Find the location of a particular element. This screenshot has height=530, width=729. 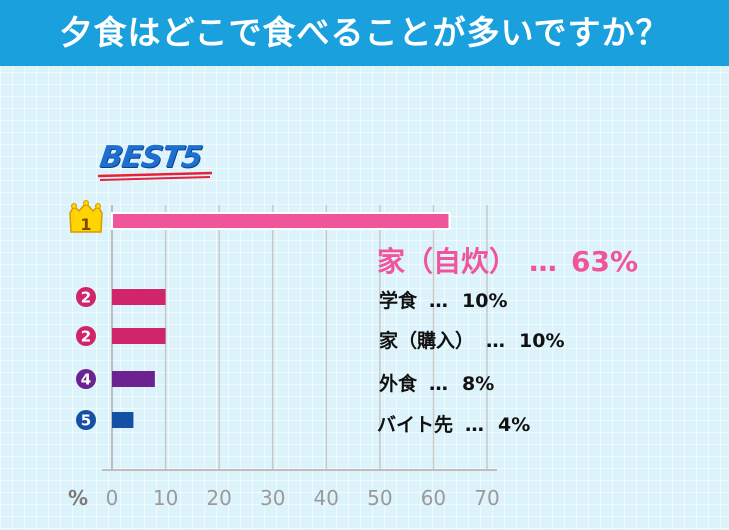

header-bar: 夕食はどこで食べることが多いですか？ is located at coordinates (364, 33).